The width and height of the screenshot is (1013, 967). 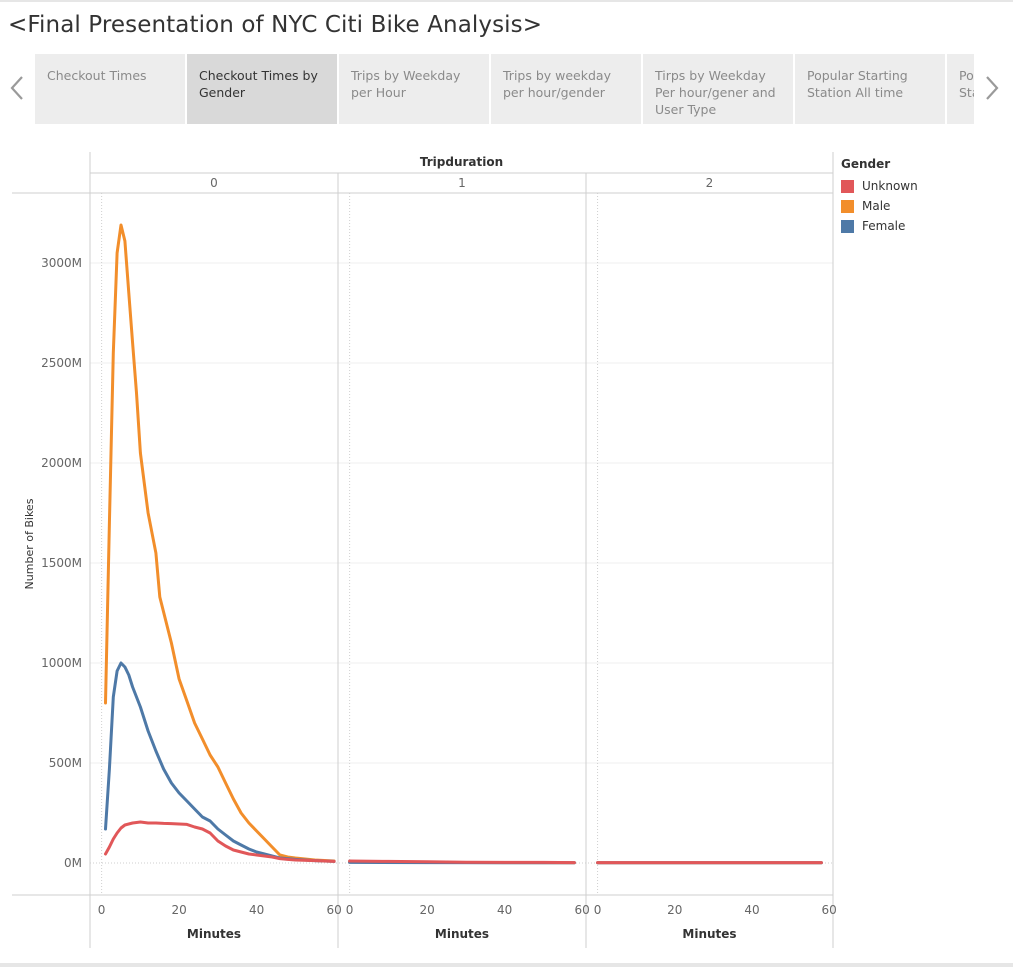 I want to click on panel-header: 0, so click(x=214, y=183).